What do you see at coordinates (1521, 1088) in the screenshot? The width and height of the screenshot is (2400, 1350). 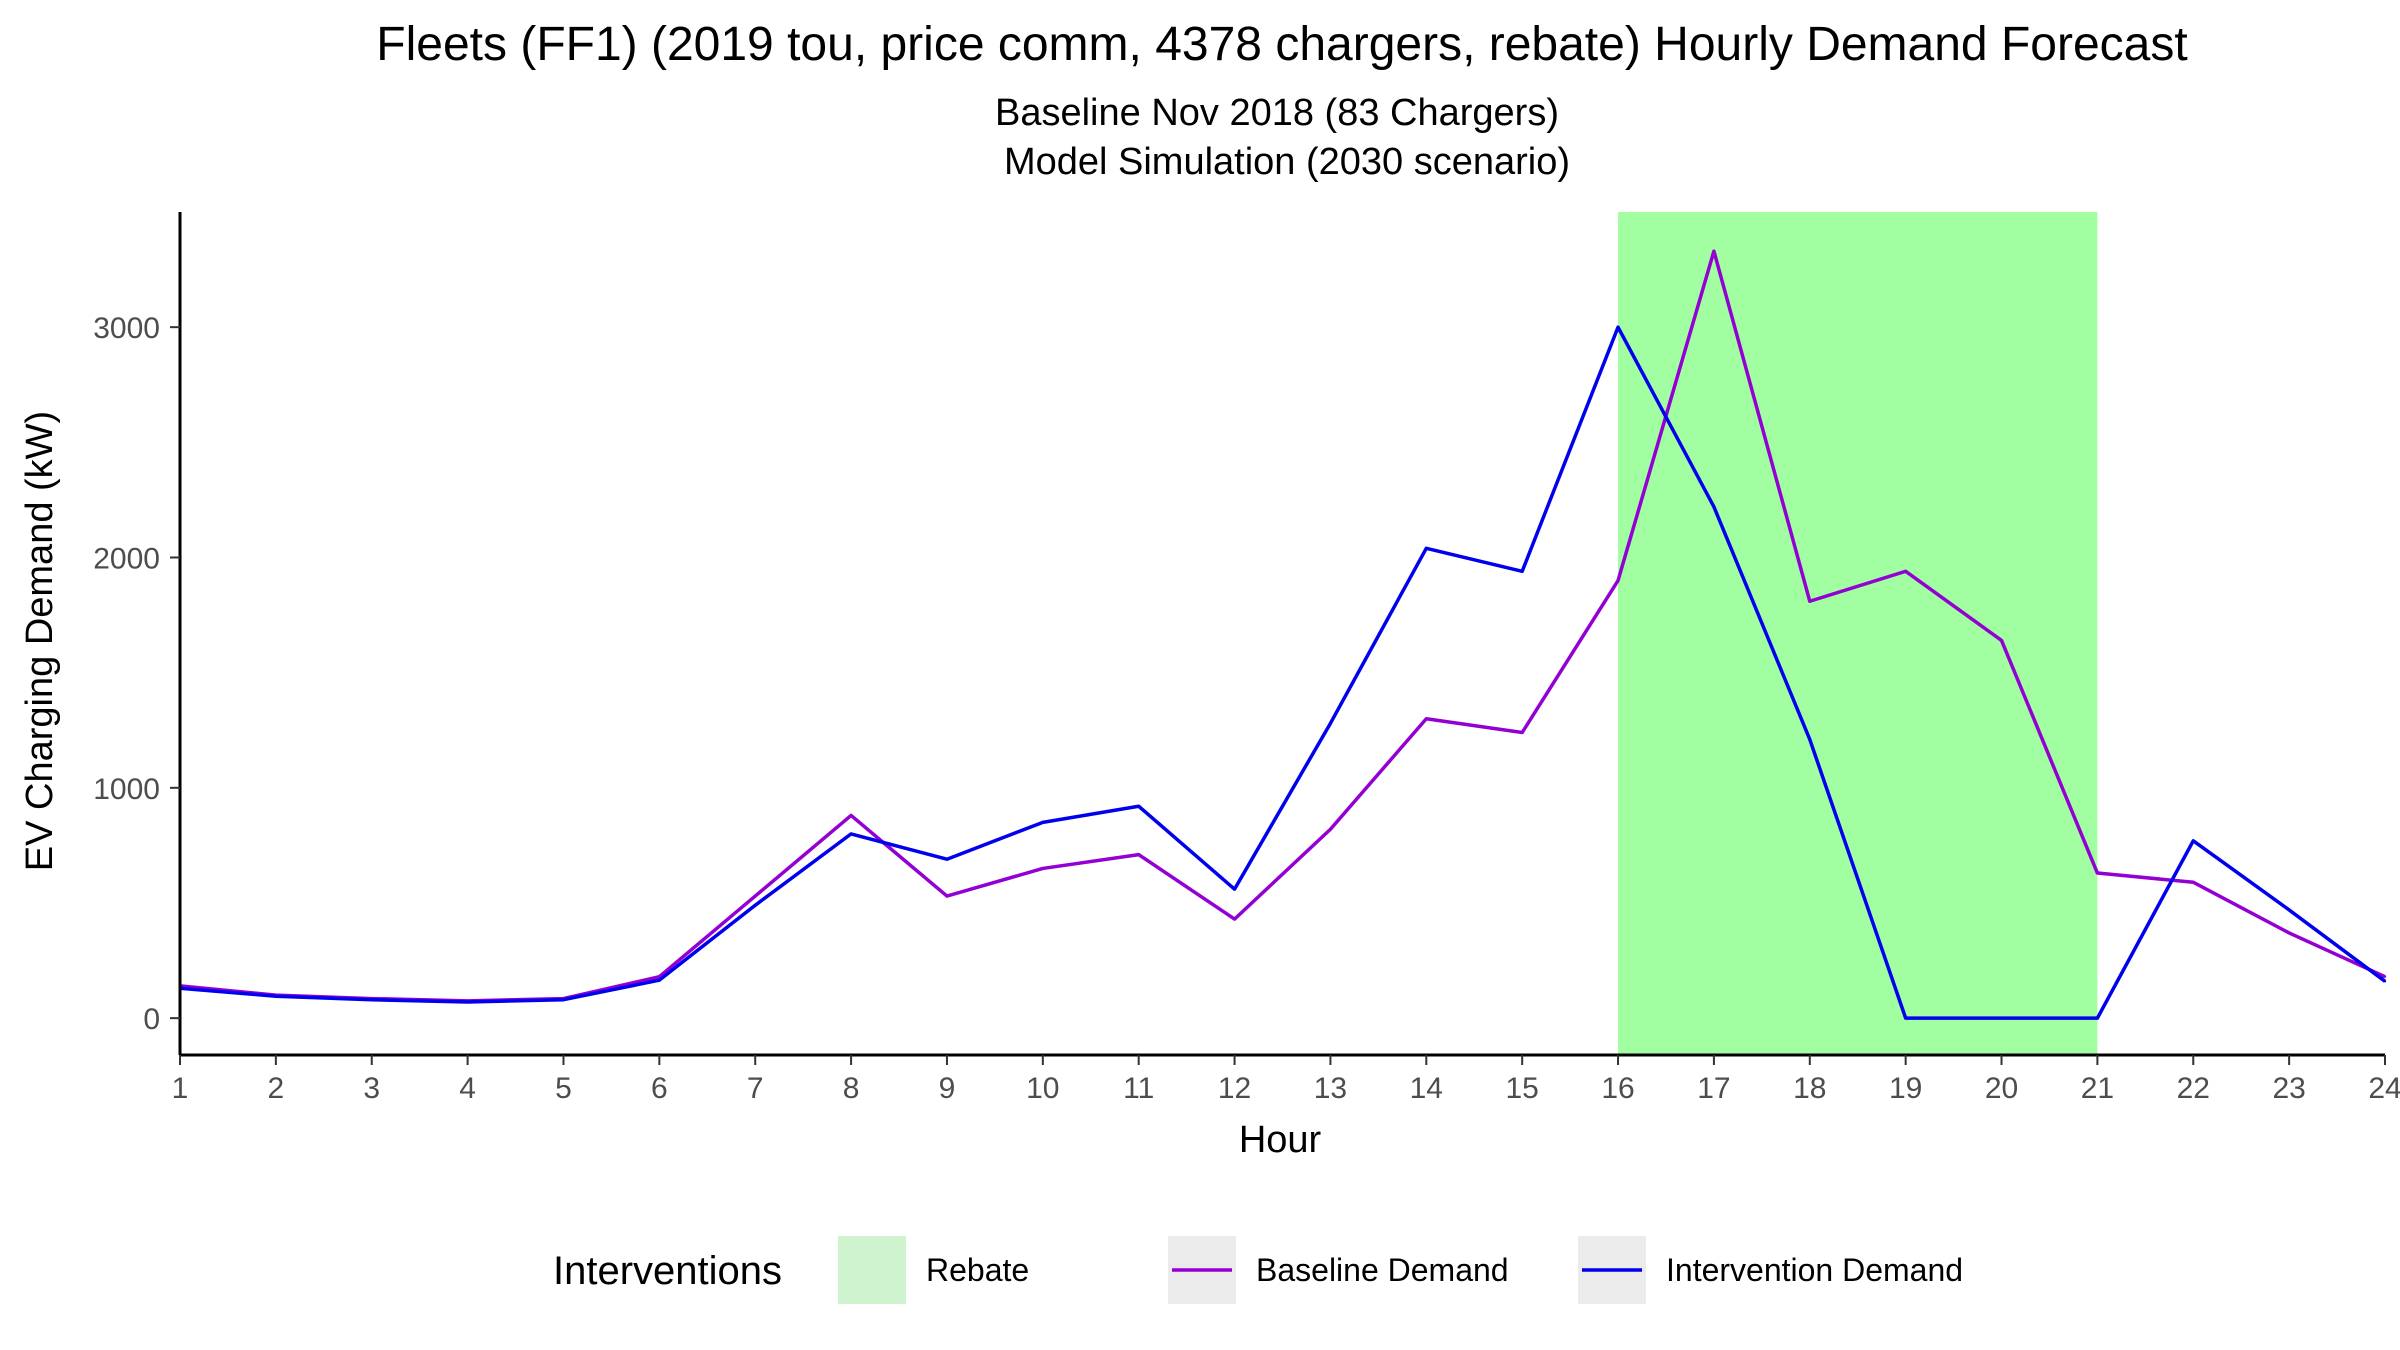 I see `x-tick-label-15: 15` at bounding box center [1521, 1088].